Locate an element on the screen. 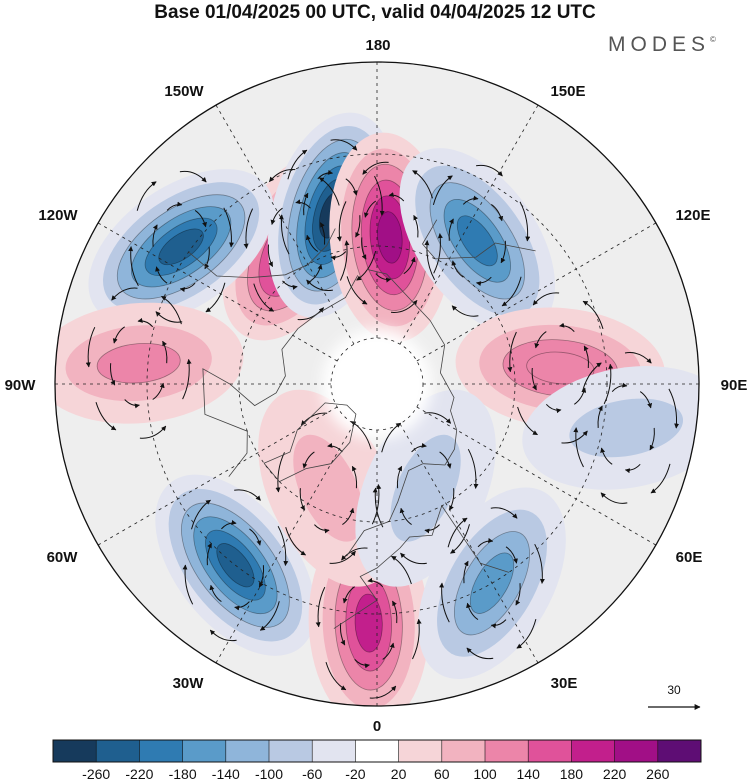 The image size is (750, 783). colorbar-tick-label: 140 is located at coordinates (529, 774).